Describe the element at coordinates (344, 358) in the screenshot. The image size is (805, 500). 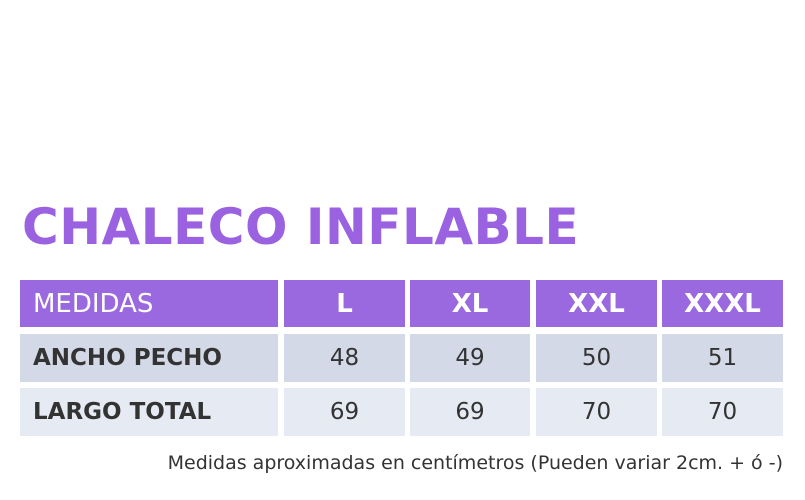
I see `table-cell: 48` at that location.